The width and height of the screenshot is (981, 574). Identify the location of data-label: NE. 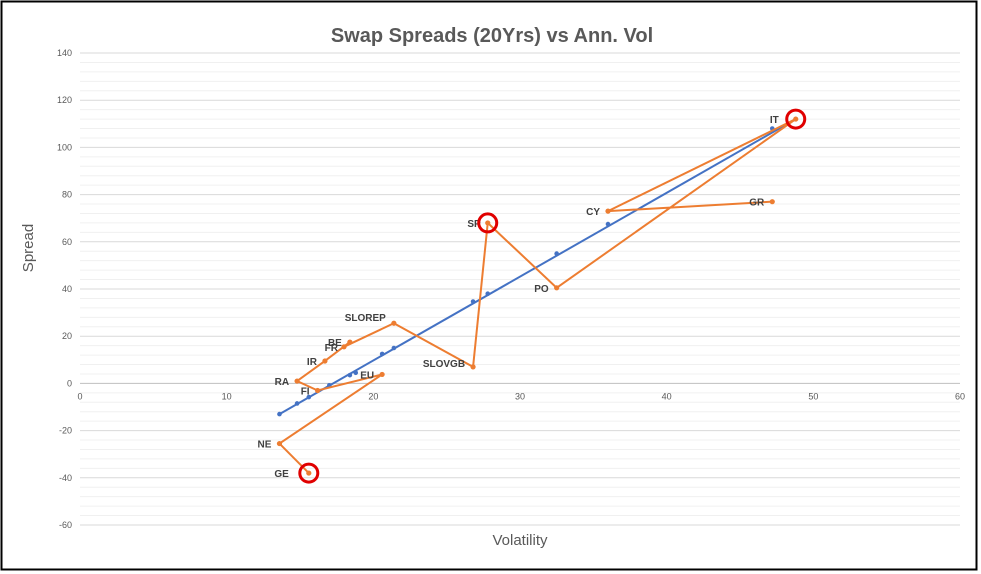
(265, 445).